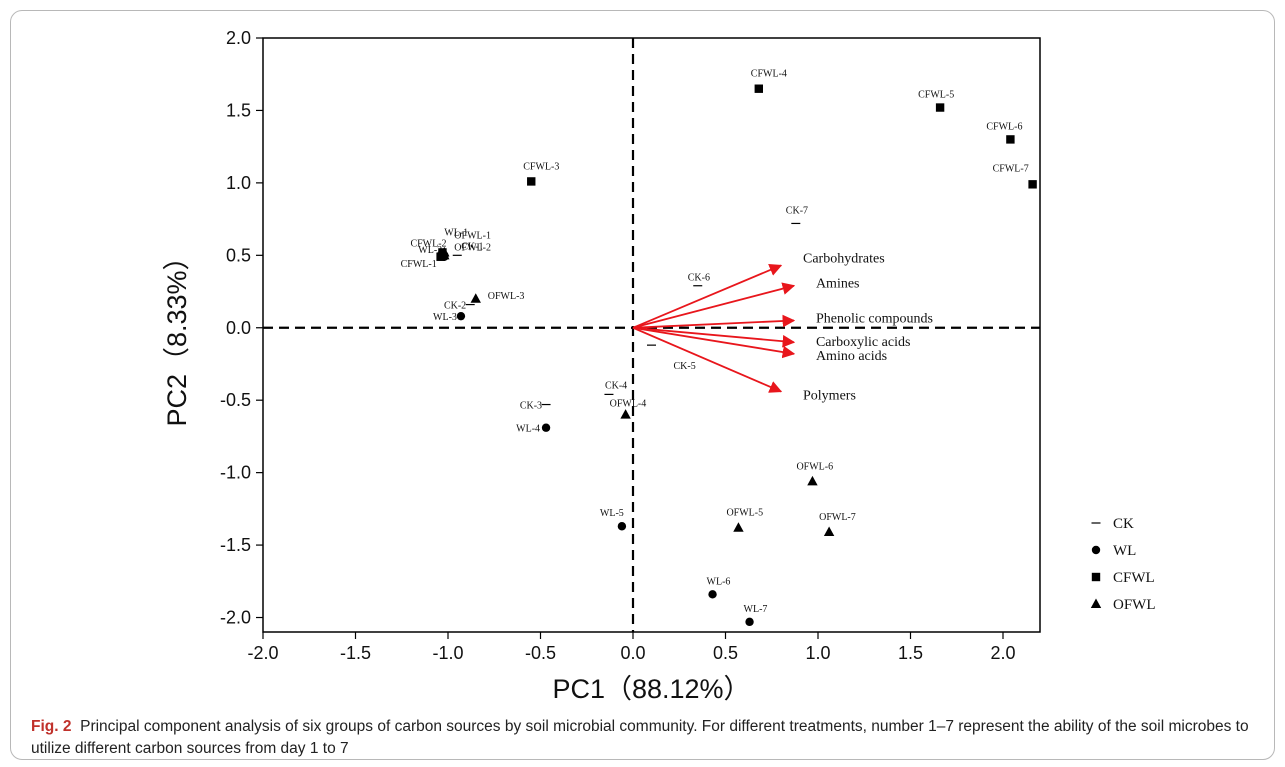 The width and height of the screenshot is (1285, 767). I want to click on x-tick-label: 2.0, so click(1002, 653).